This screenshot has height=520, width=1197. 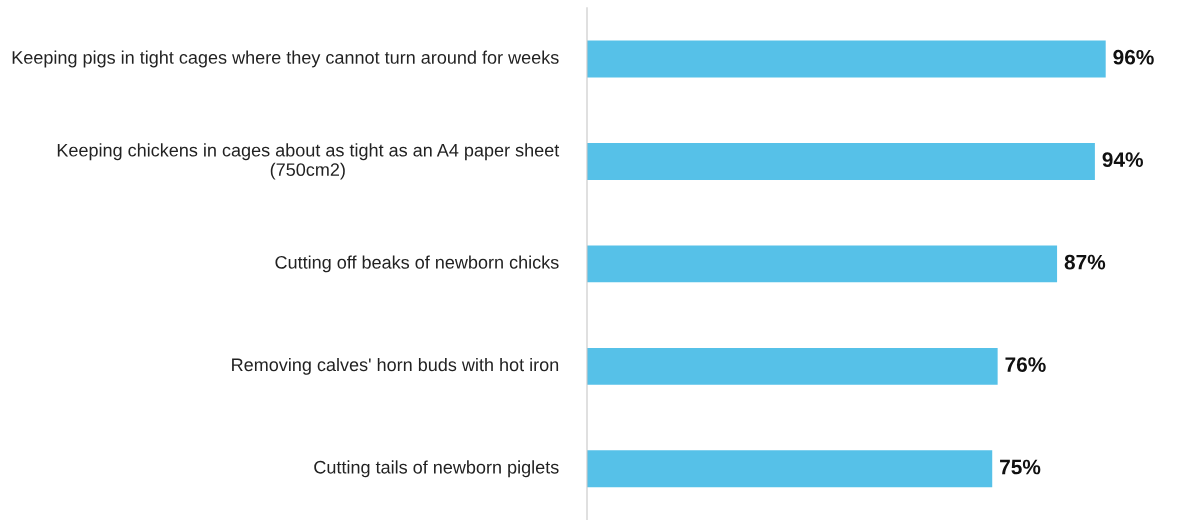 What do you see at coordinates (417, 264) in the screenshot?
I see `y-tick-label: Cutting off beaks of newborn chicks` at bounding box center [417, 264].